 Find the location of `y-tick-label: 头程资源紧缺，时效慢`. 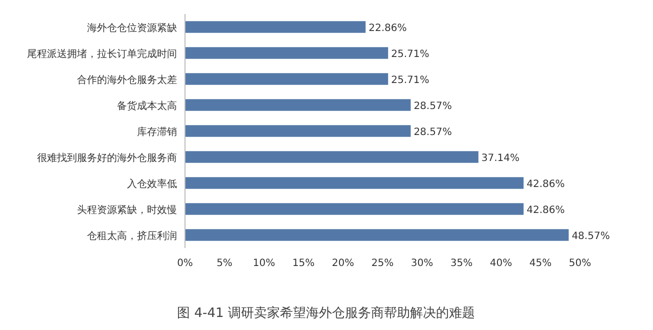

y-tick-label: 头程资源紧缺，时效慢 is located at coordinates (127, 210).